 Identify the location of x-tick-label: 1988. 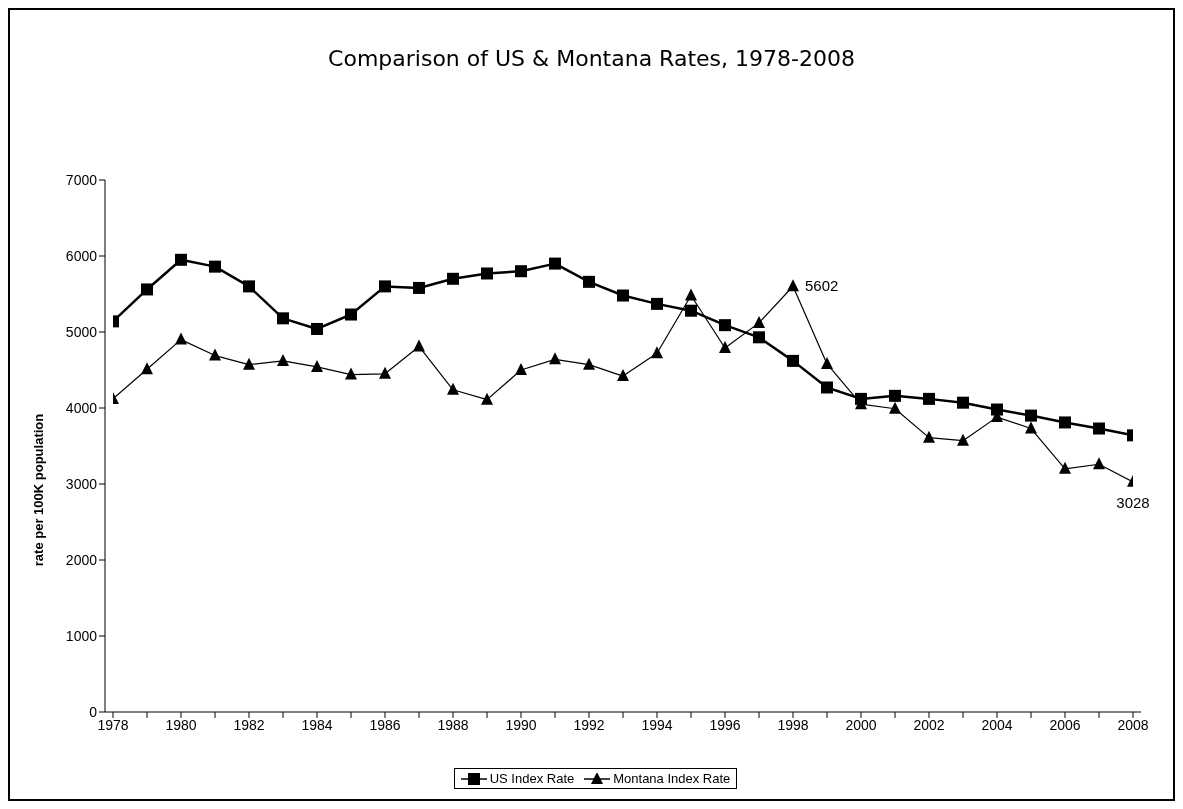
(453, 724).